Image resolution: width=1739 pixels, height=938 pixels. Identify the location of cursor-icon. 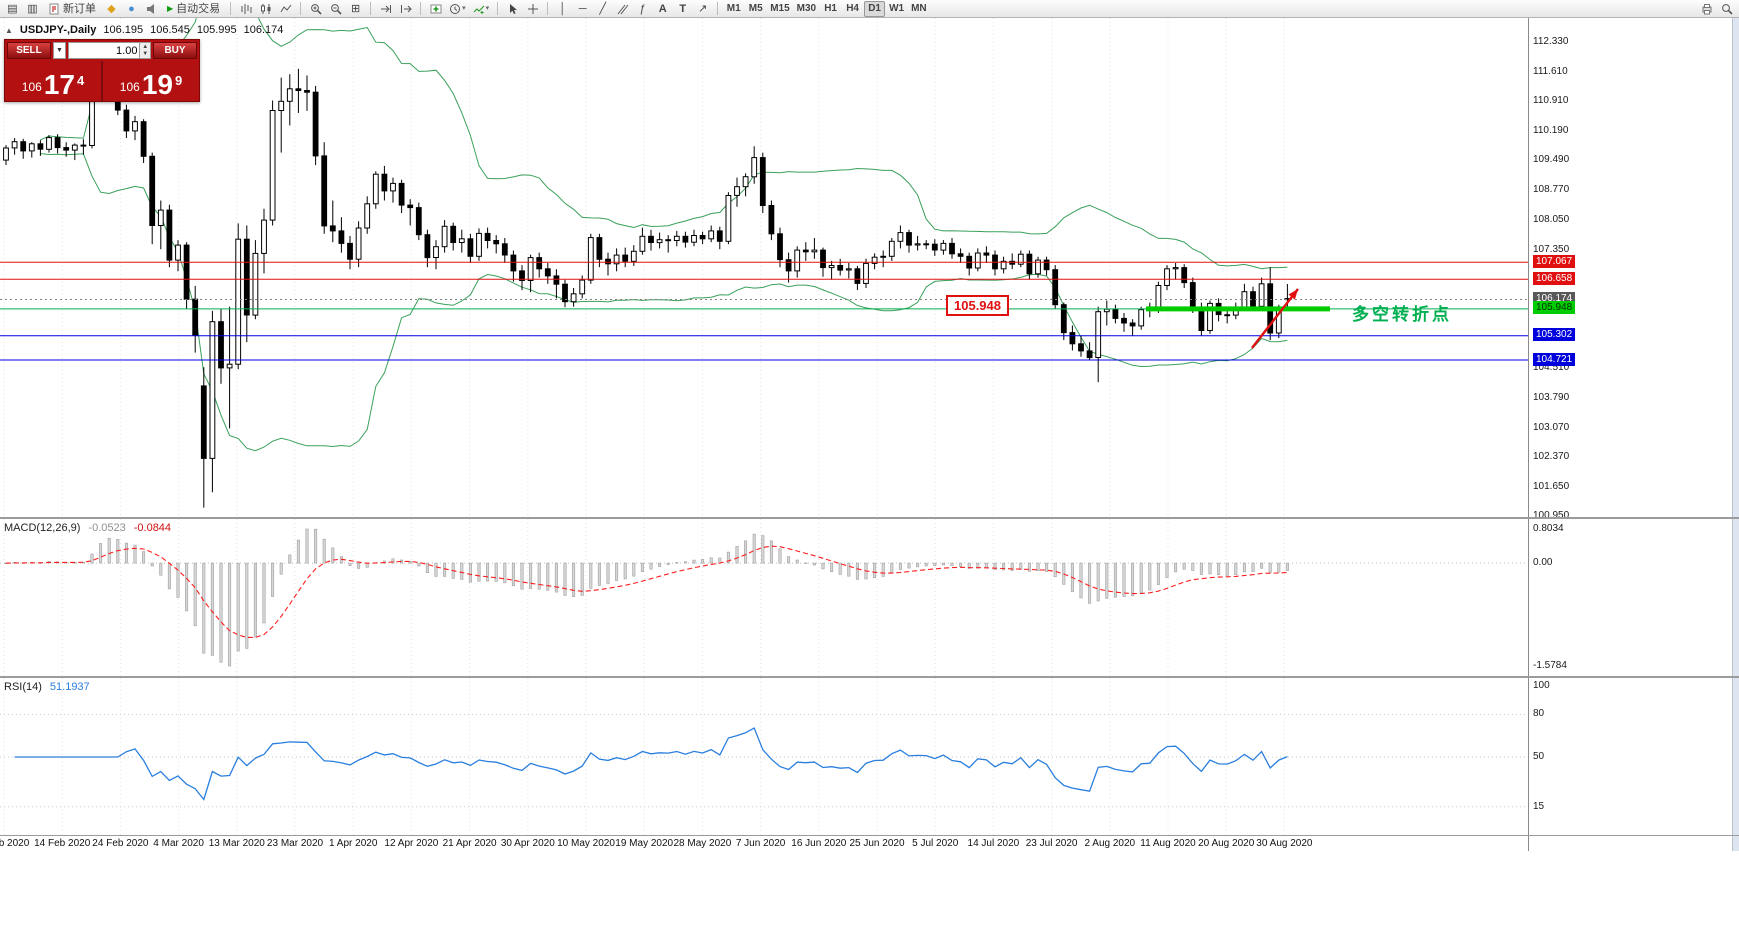
(512, 9).